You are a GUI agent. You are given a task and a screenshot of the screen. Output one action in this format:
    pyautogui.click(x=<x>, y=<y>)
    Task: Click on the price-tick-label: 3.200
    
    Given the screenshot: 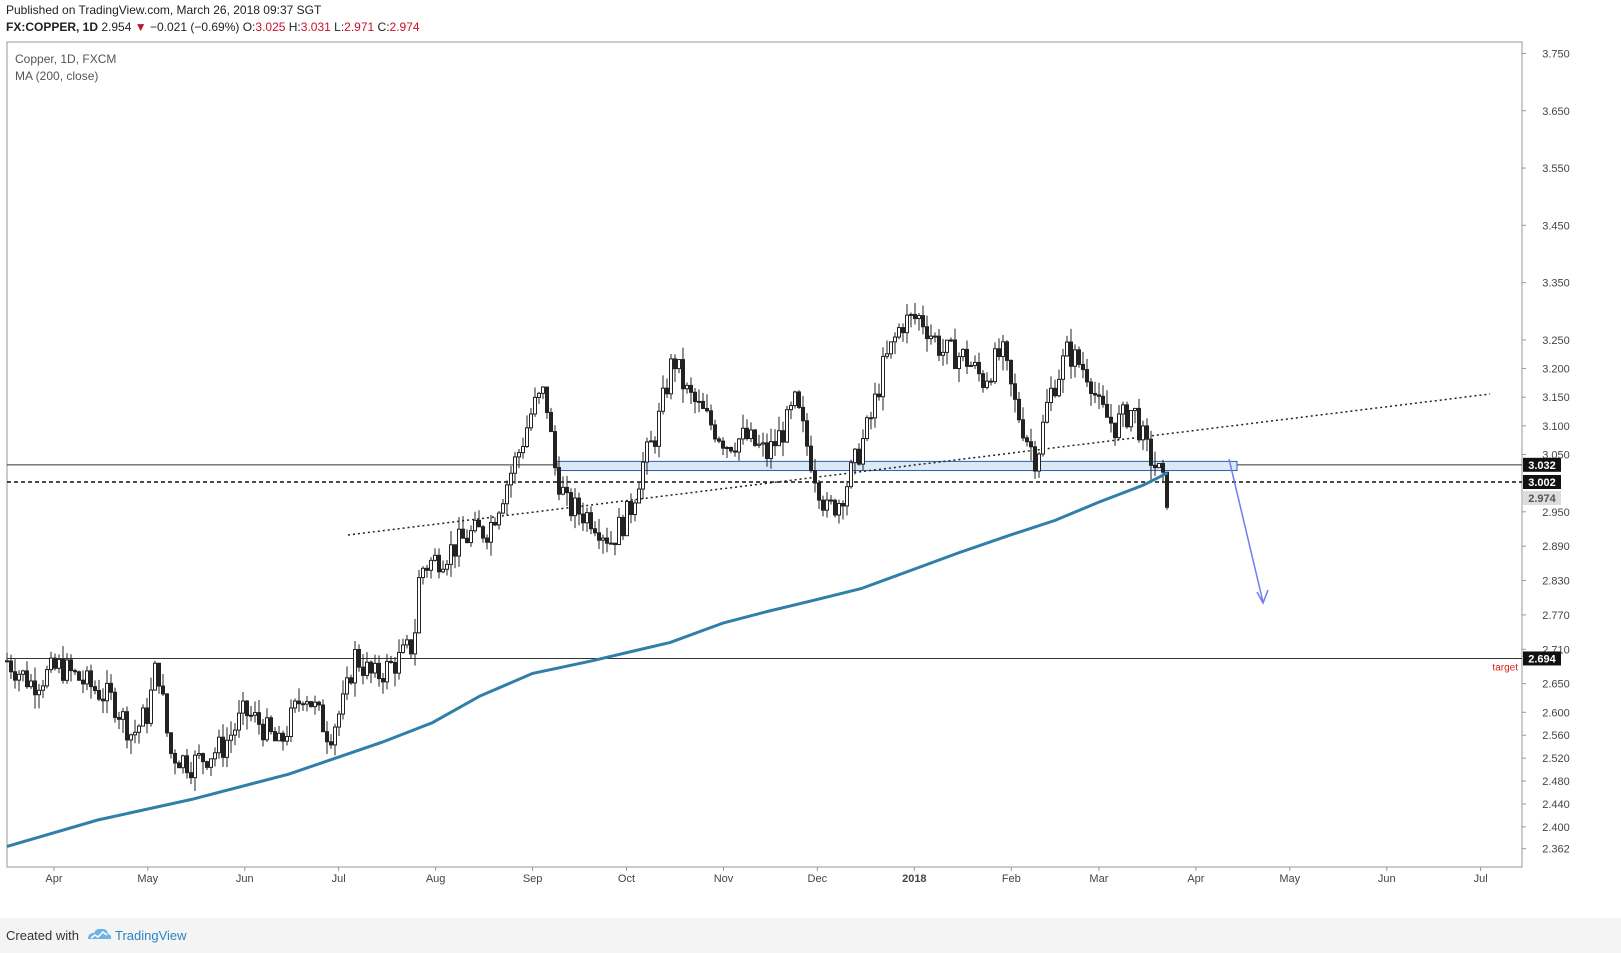 What is the action you would take?
    pyautogui.click(x=1556, y=370)
    